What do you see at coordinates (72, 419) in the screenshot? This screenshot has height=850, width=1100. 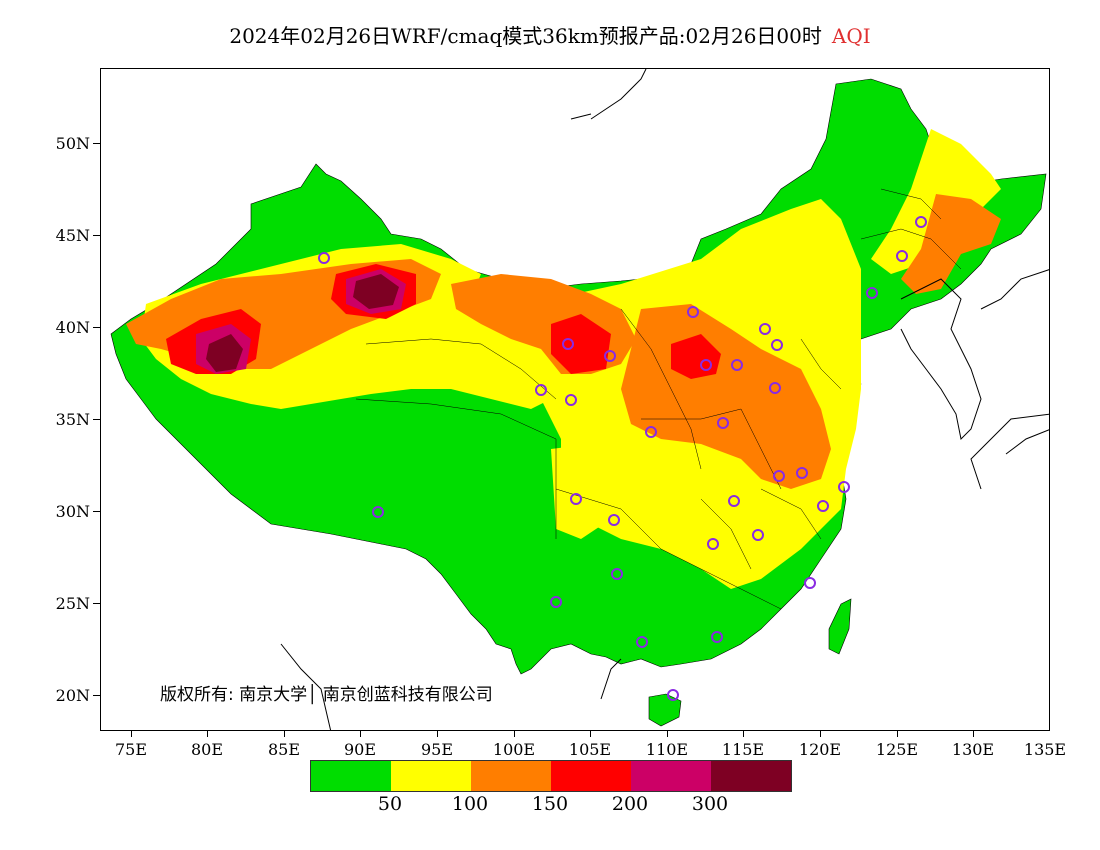 I see `lat-label: 35N` at bounding box center [72, 419].